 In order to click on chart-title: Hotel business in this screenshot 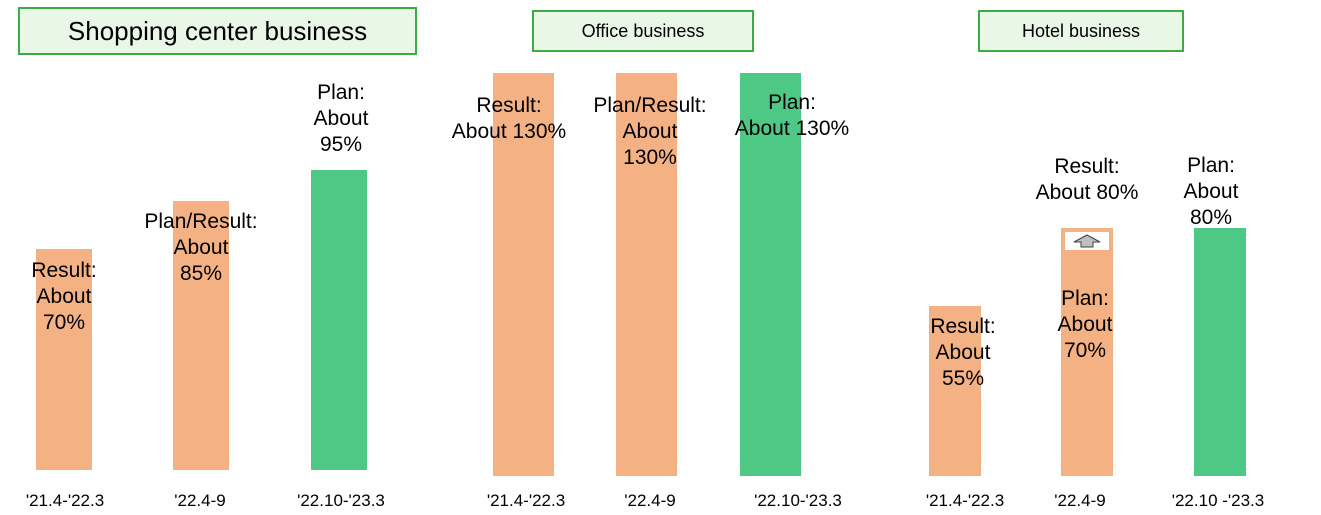, I will do `click(1081, 31)`.